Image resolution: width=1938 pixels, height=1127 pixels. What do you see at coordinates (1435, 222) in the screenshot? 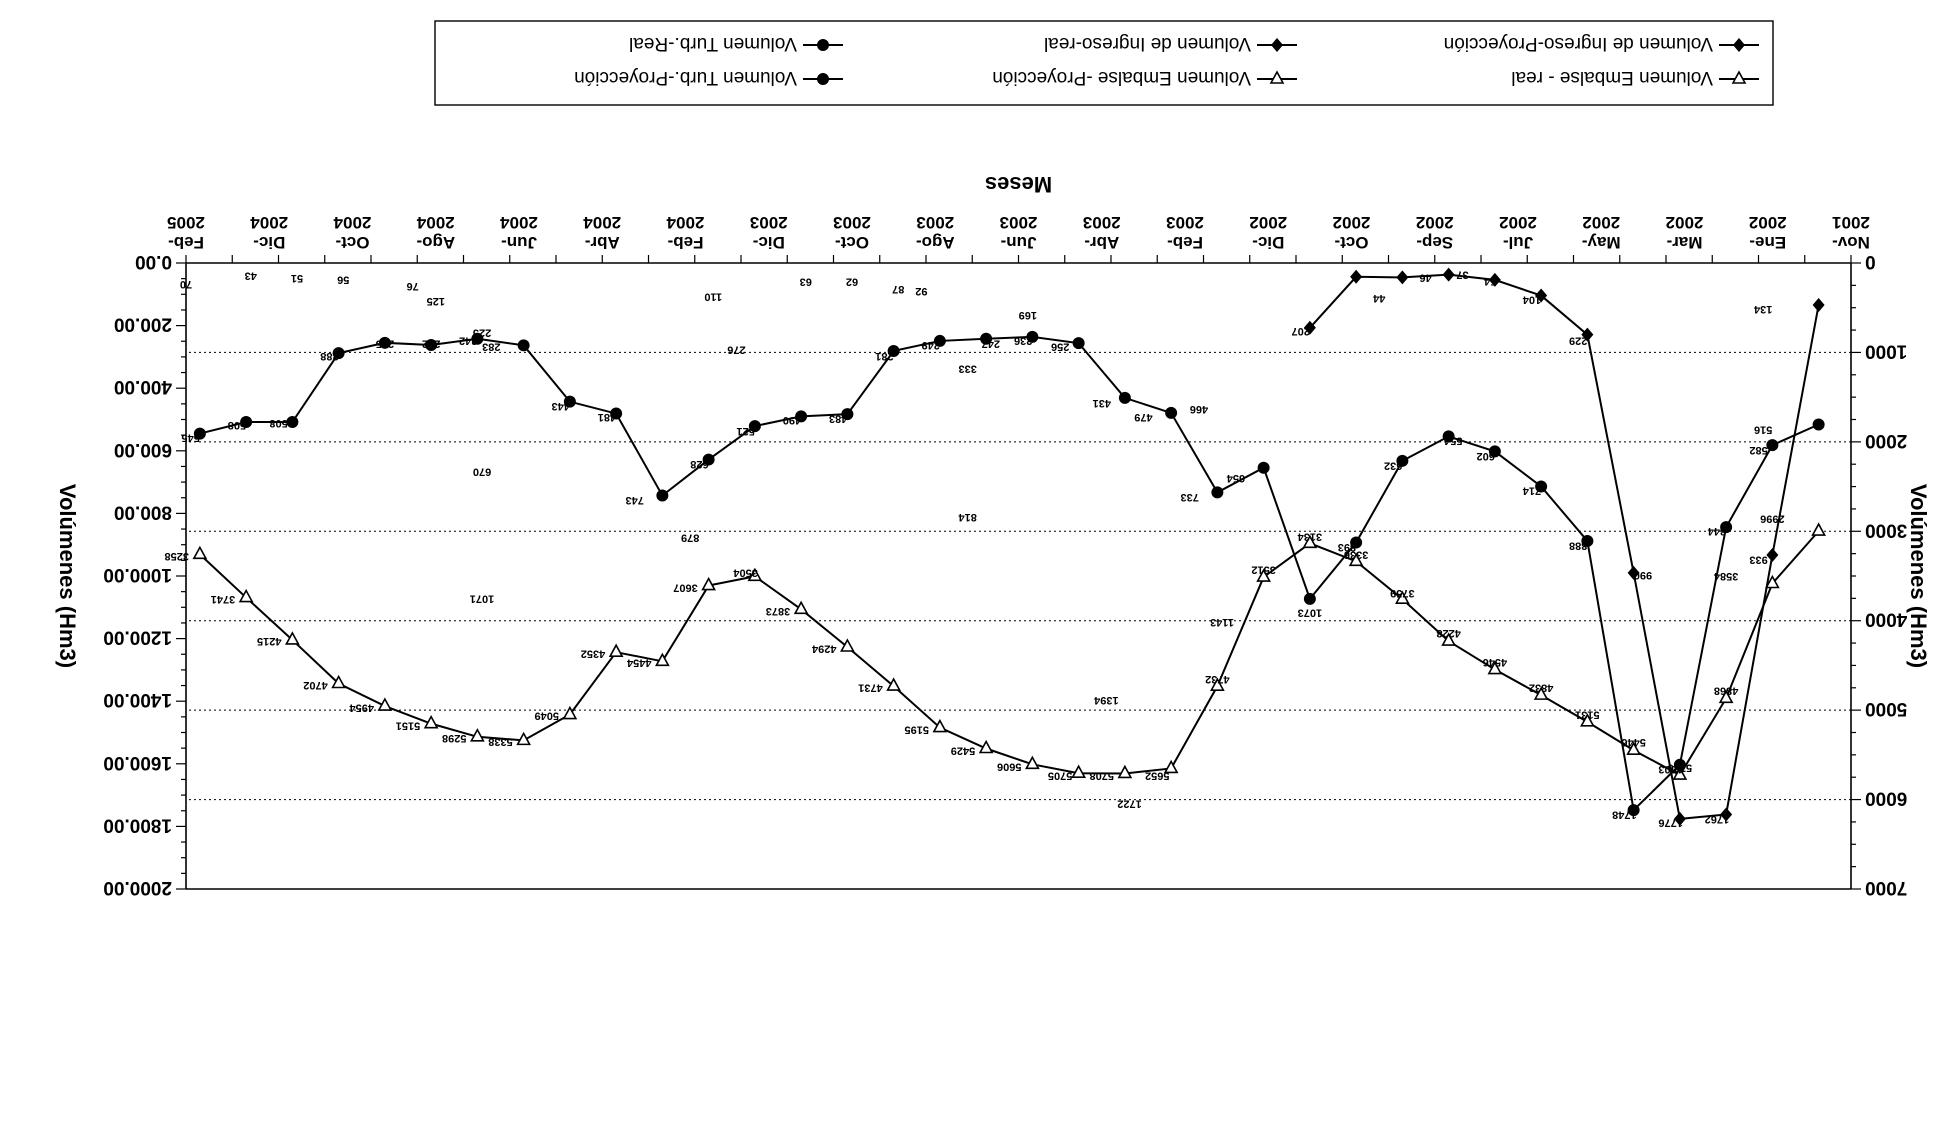
I see `x-tick-label-year-5: 2002` at bounding box center [1435, 222].